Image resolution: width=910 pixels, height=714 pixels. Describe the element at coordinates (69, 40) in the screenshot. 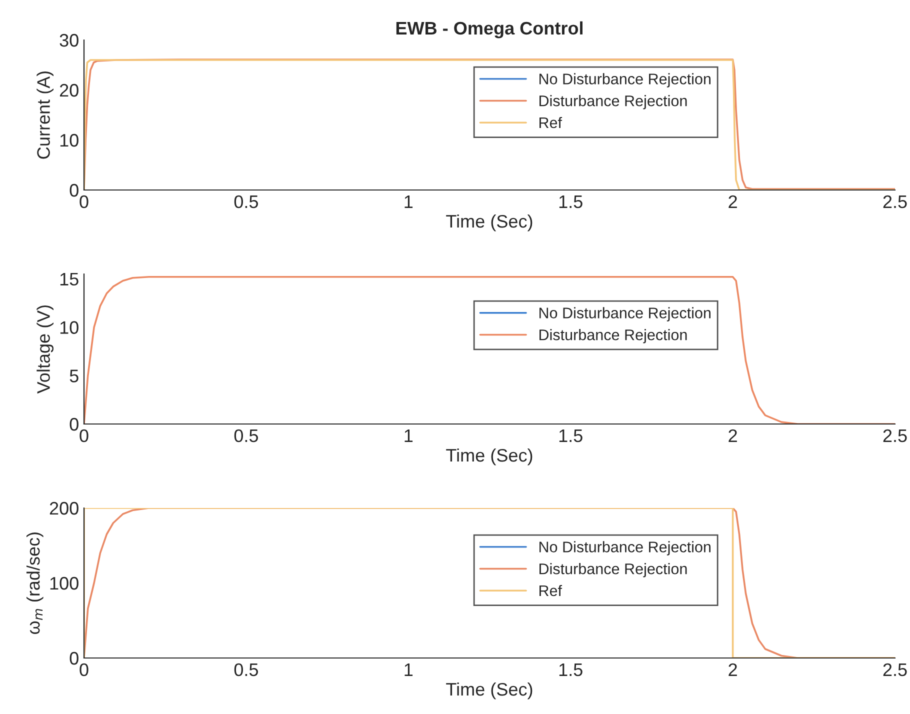

I see `y-tick-label: 30` at that location.